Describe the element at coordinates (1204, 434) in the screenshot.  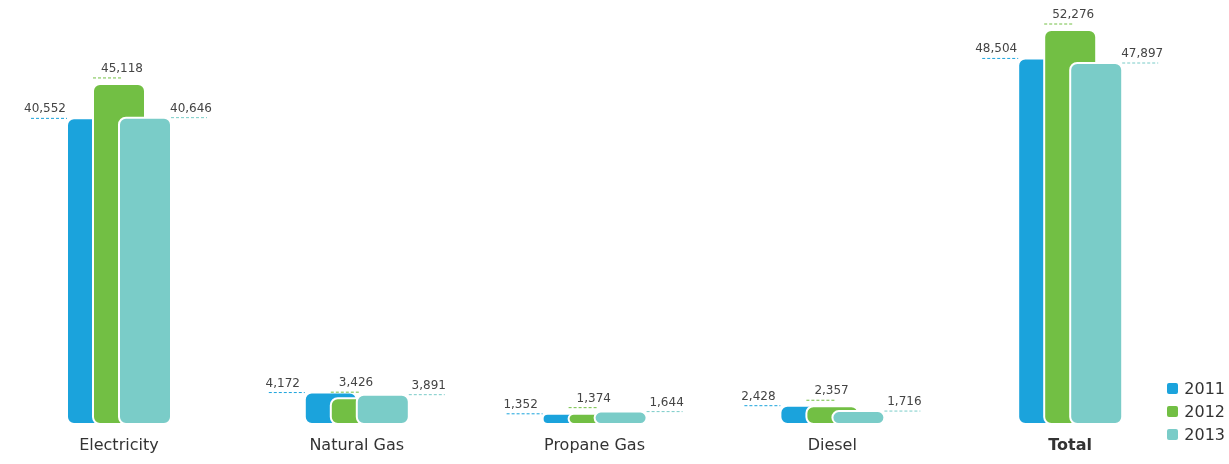
I see `legend-label: 2013` at that location.